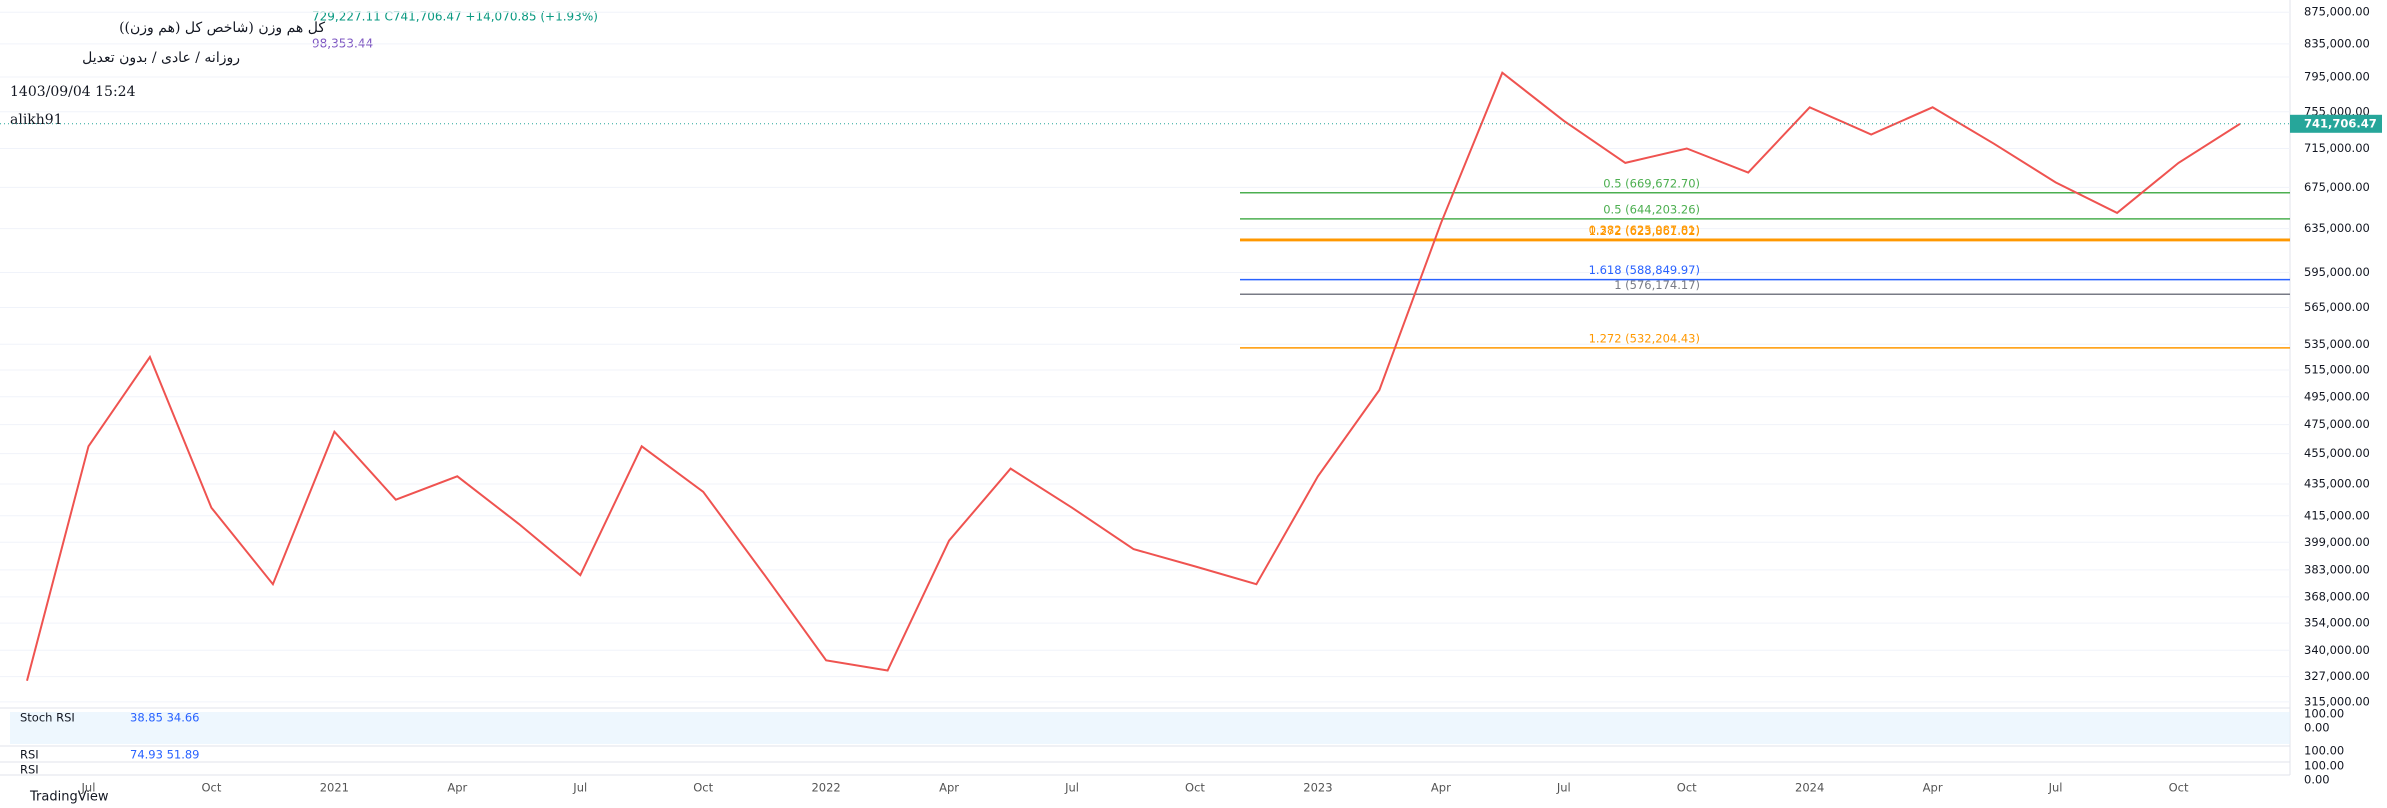 Image resolution: width=2387 pixels, height=808 pixels. Describe the element at coordinates (2337, 12) in the screenshot. I see `y-tick-label: 875,000.00` at that location.